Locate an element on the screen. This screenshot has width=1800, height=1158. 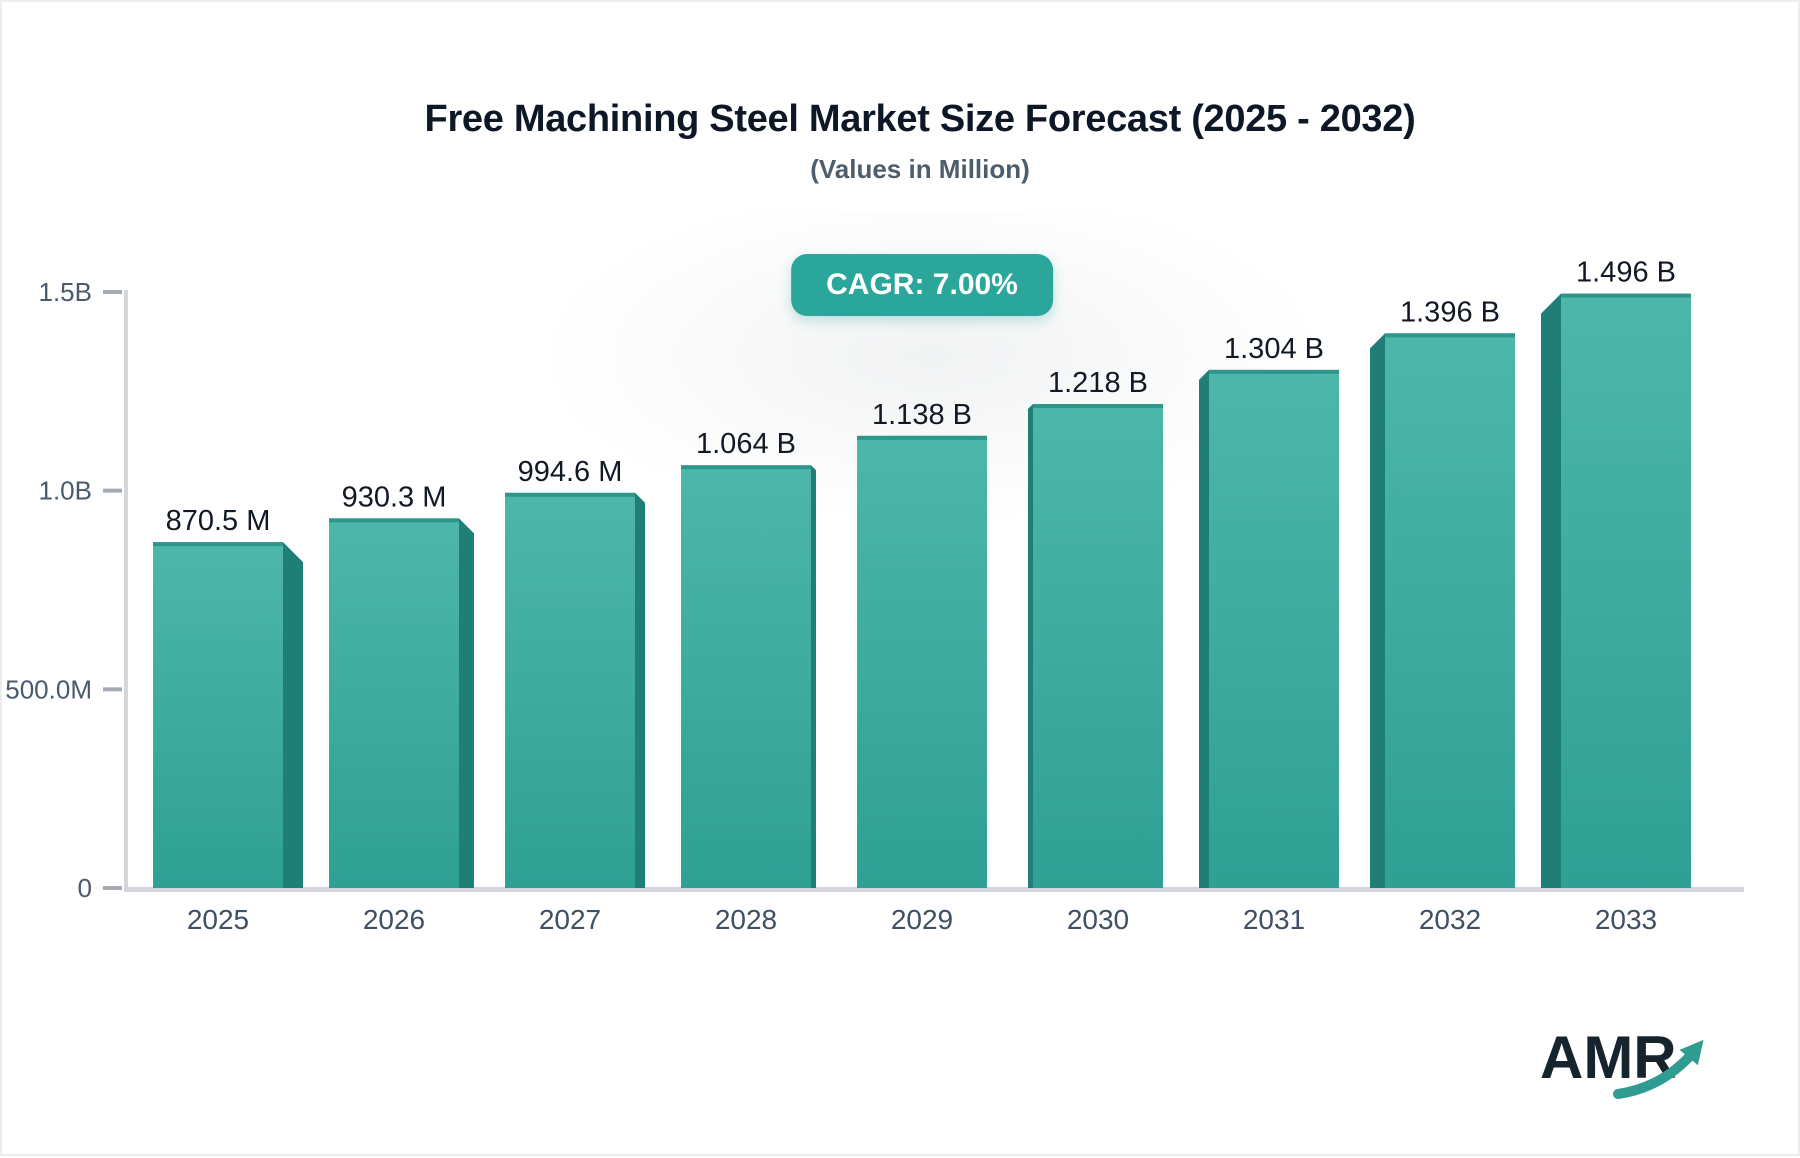
bar-2029 is located at coordinates (922, 661).